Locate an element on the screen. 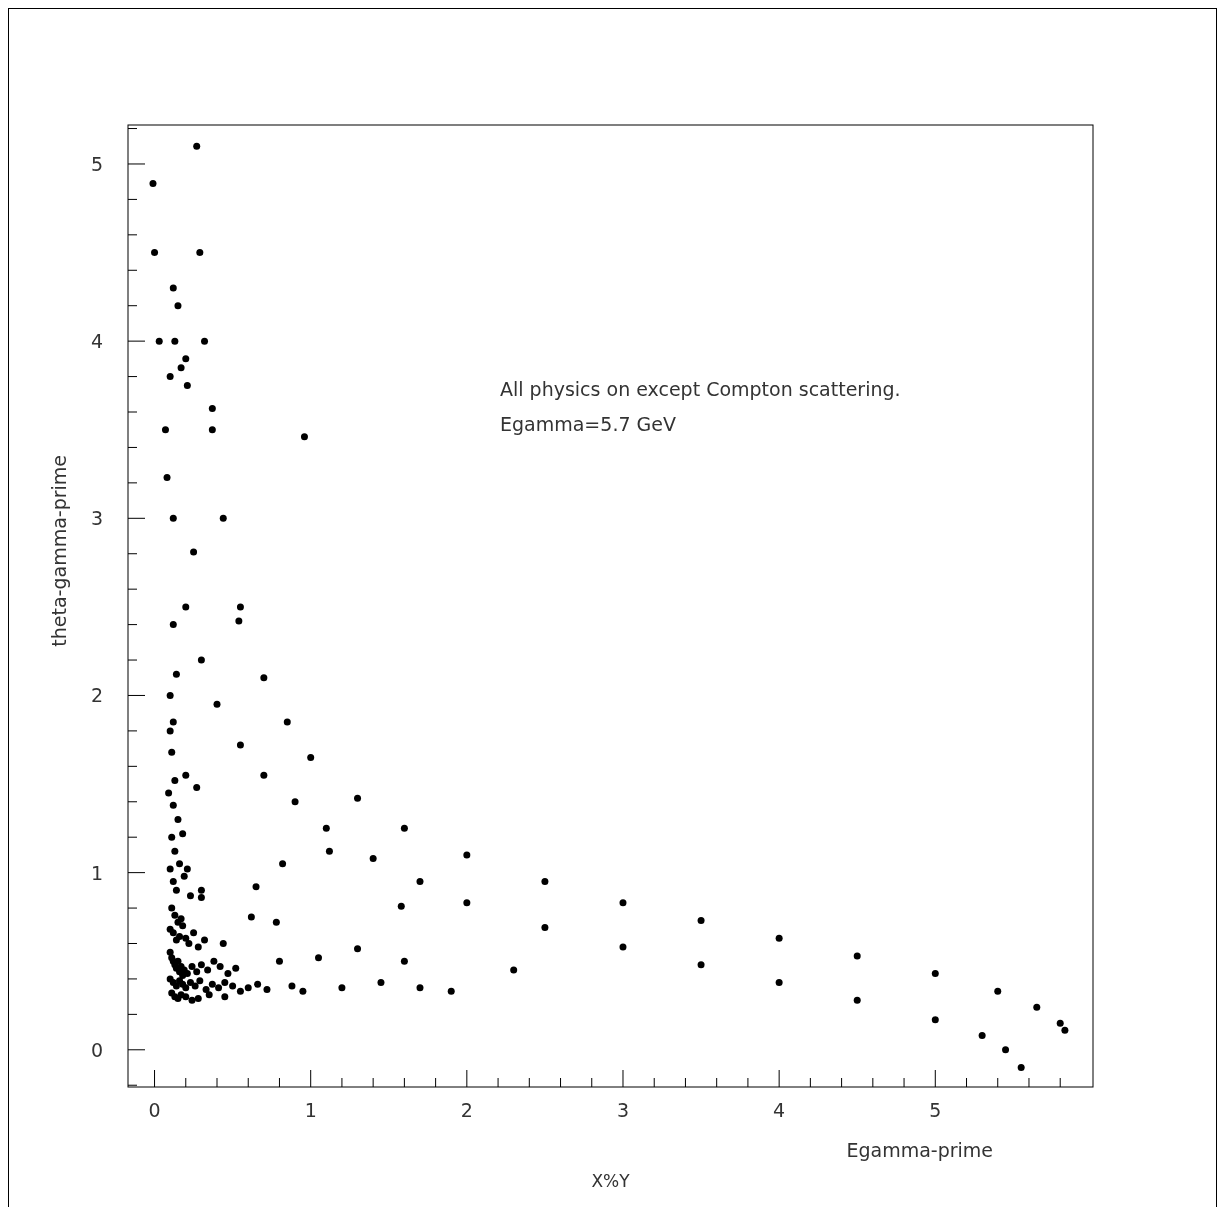  y-tick-label: 4 is located at coordinates (96, 341).